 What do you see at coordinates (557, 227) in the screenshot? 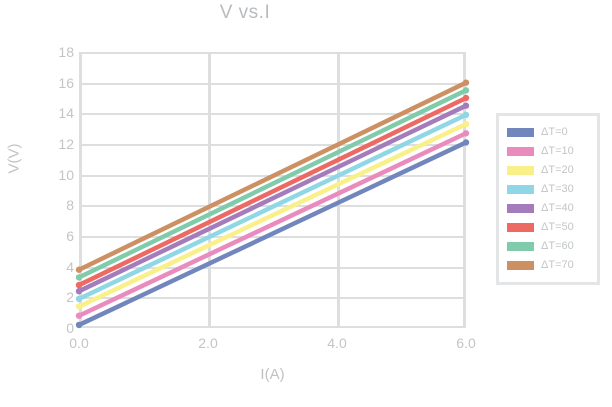
I see `legend-label: ΔT=50` at bounding box center [557, 227].